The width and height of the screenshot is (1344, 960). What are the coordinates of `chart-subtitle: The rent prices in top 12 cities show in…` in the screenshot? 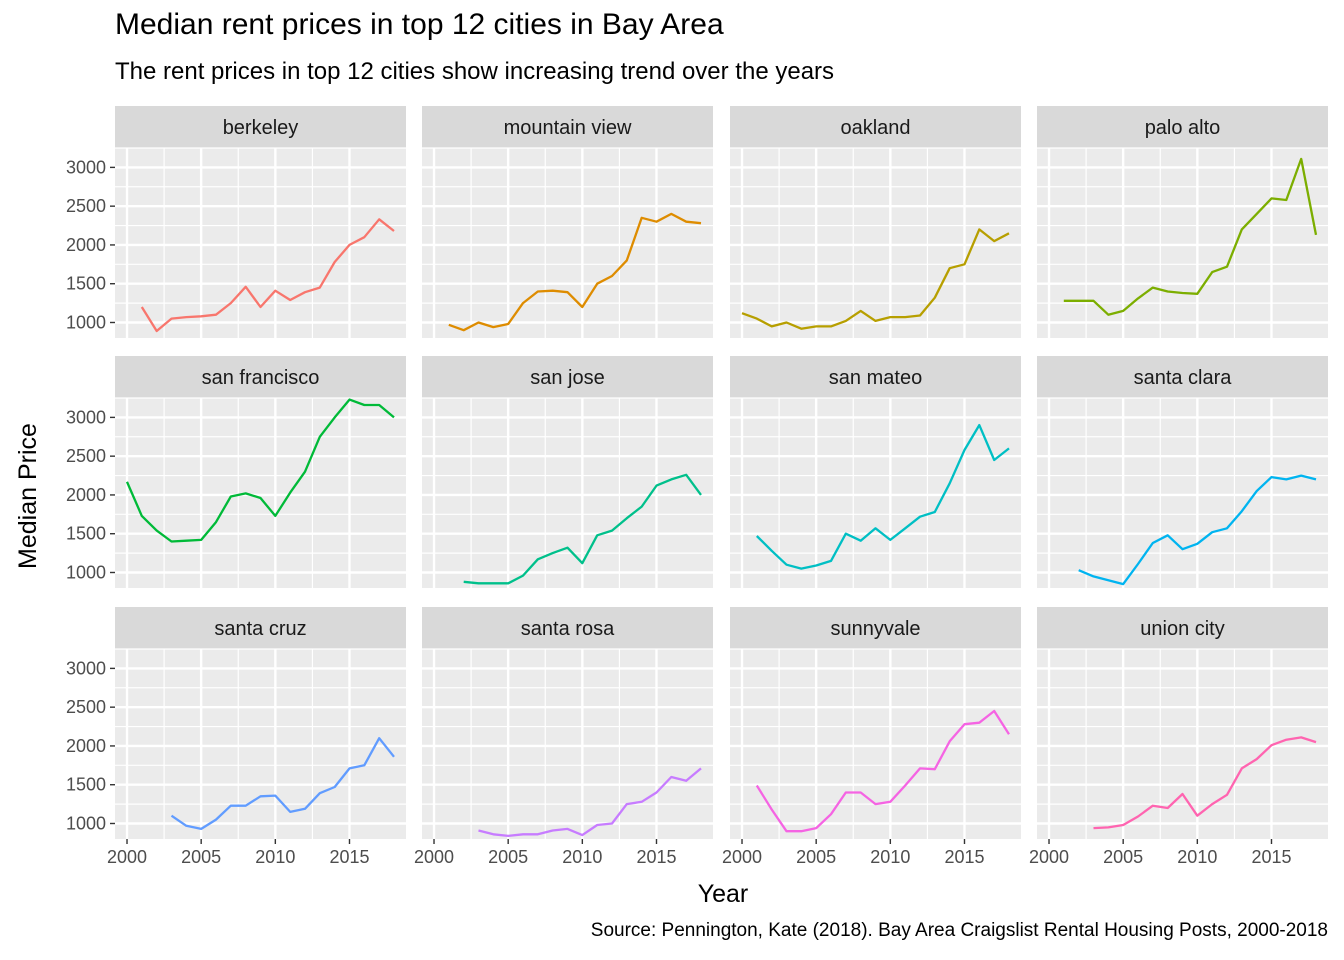 It's located at (475, 71).